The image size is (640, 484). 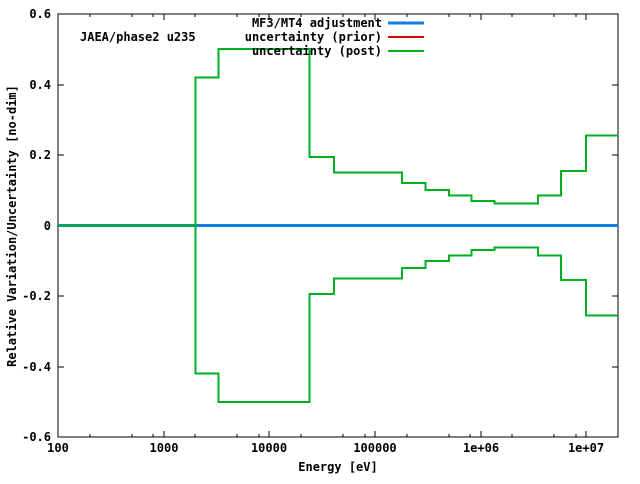 What do you see at coordinates (40, 14) in the screenshot?
I see `y-tick-label: 0.6` at bounding box center [40, 14].